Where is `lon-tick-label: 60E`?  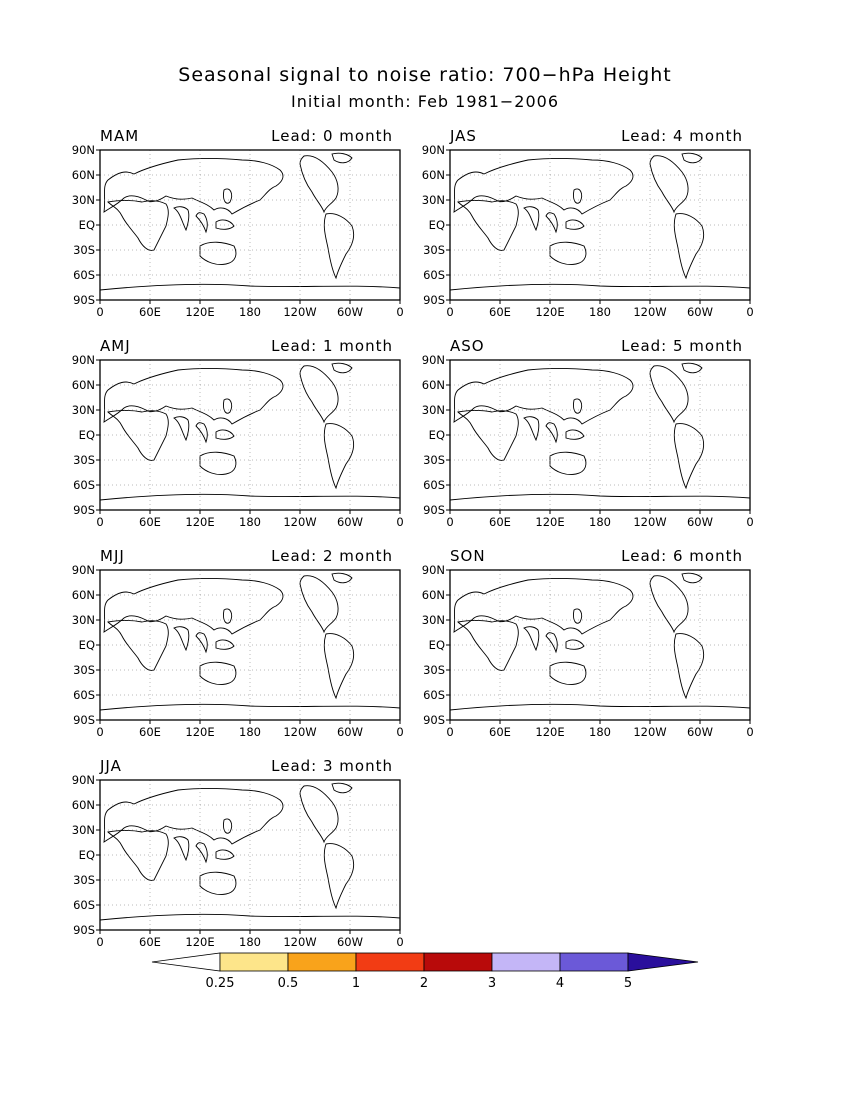
lon-tick-label: 60E is located at coordinates (500, 732).